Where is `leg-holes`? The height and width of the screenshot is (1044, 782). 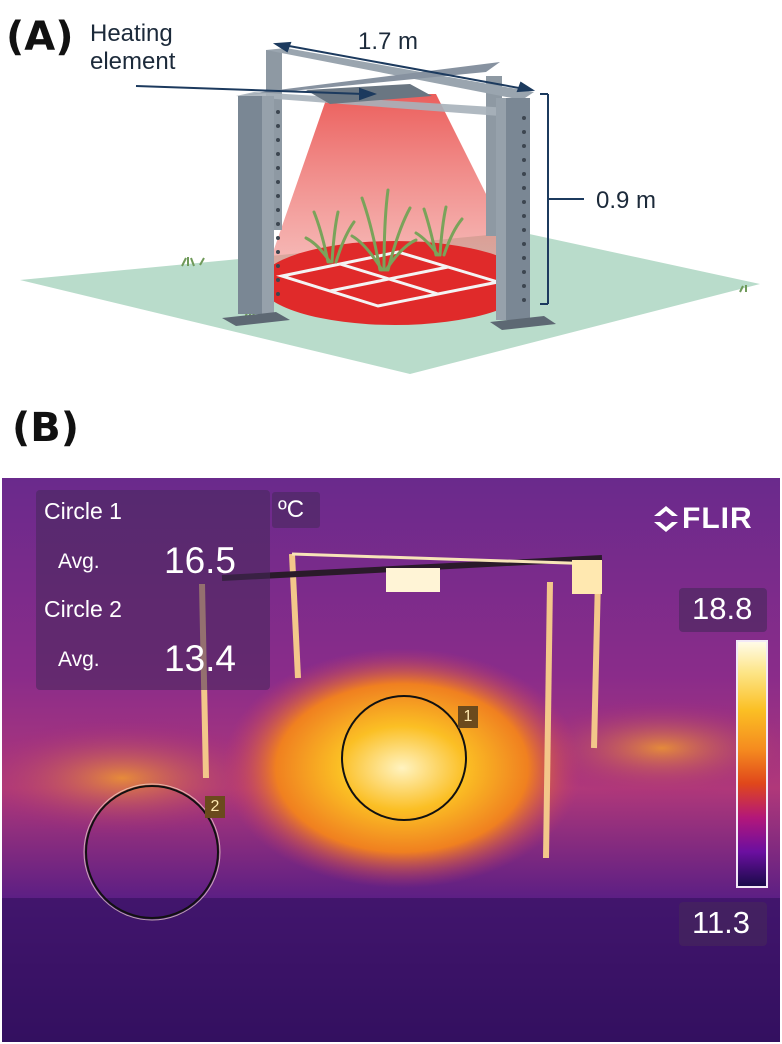 leg-holes is located at coordinates (401, 206).